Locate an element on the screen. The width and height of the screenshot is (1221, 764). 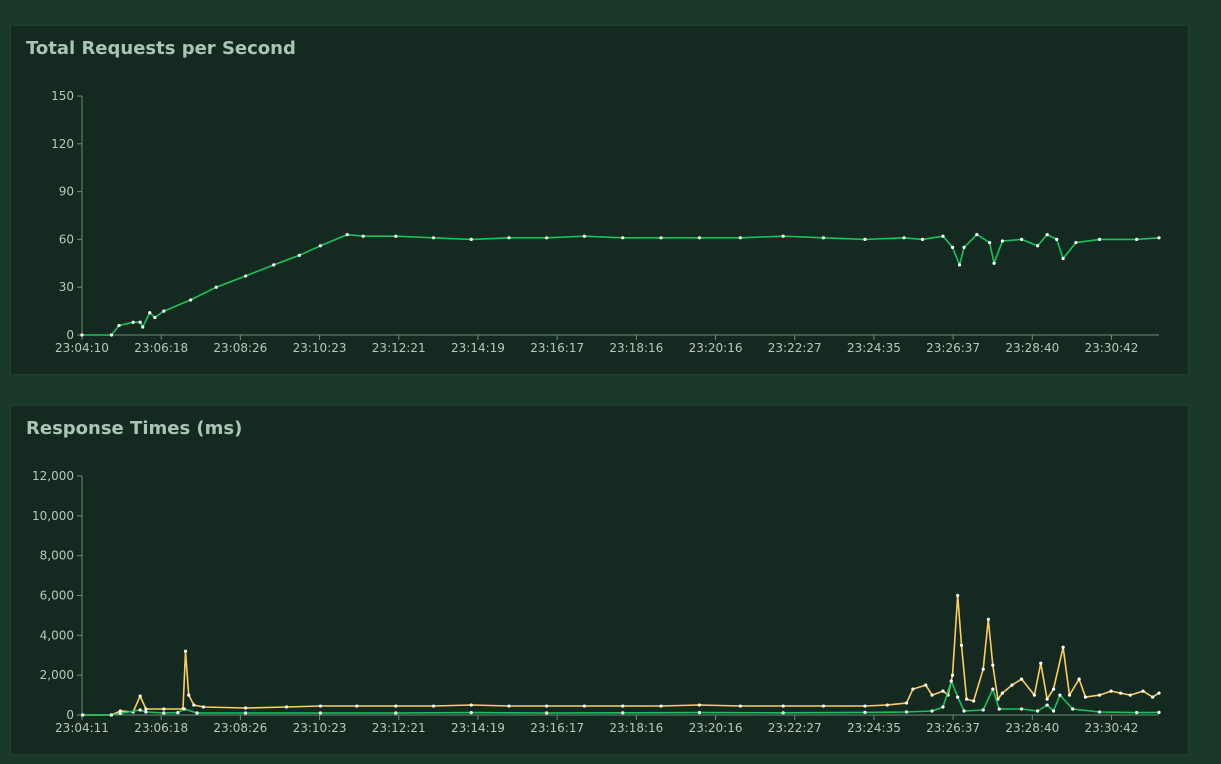
requests-x-tick-label: 23:12:21 is located at coordinates (399, 348).